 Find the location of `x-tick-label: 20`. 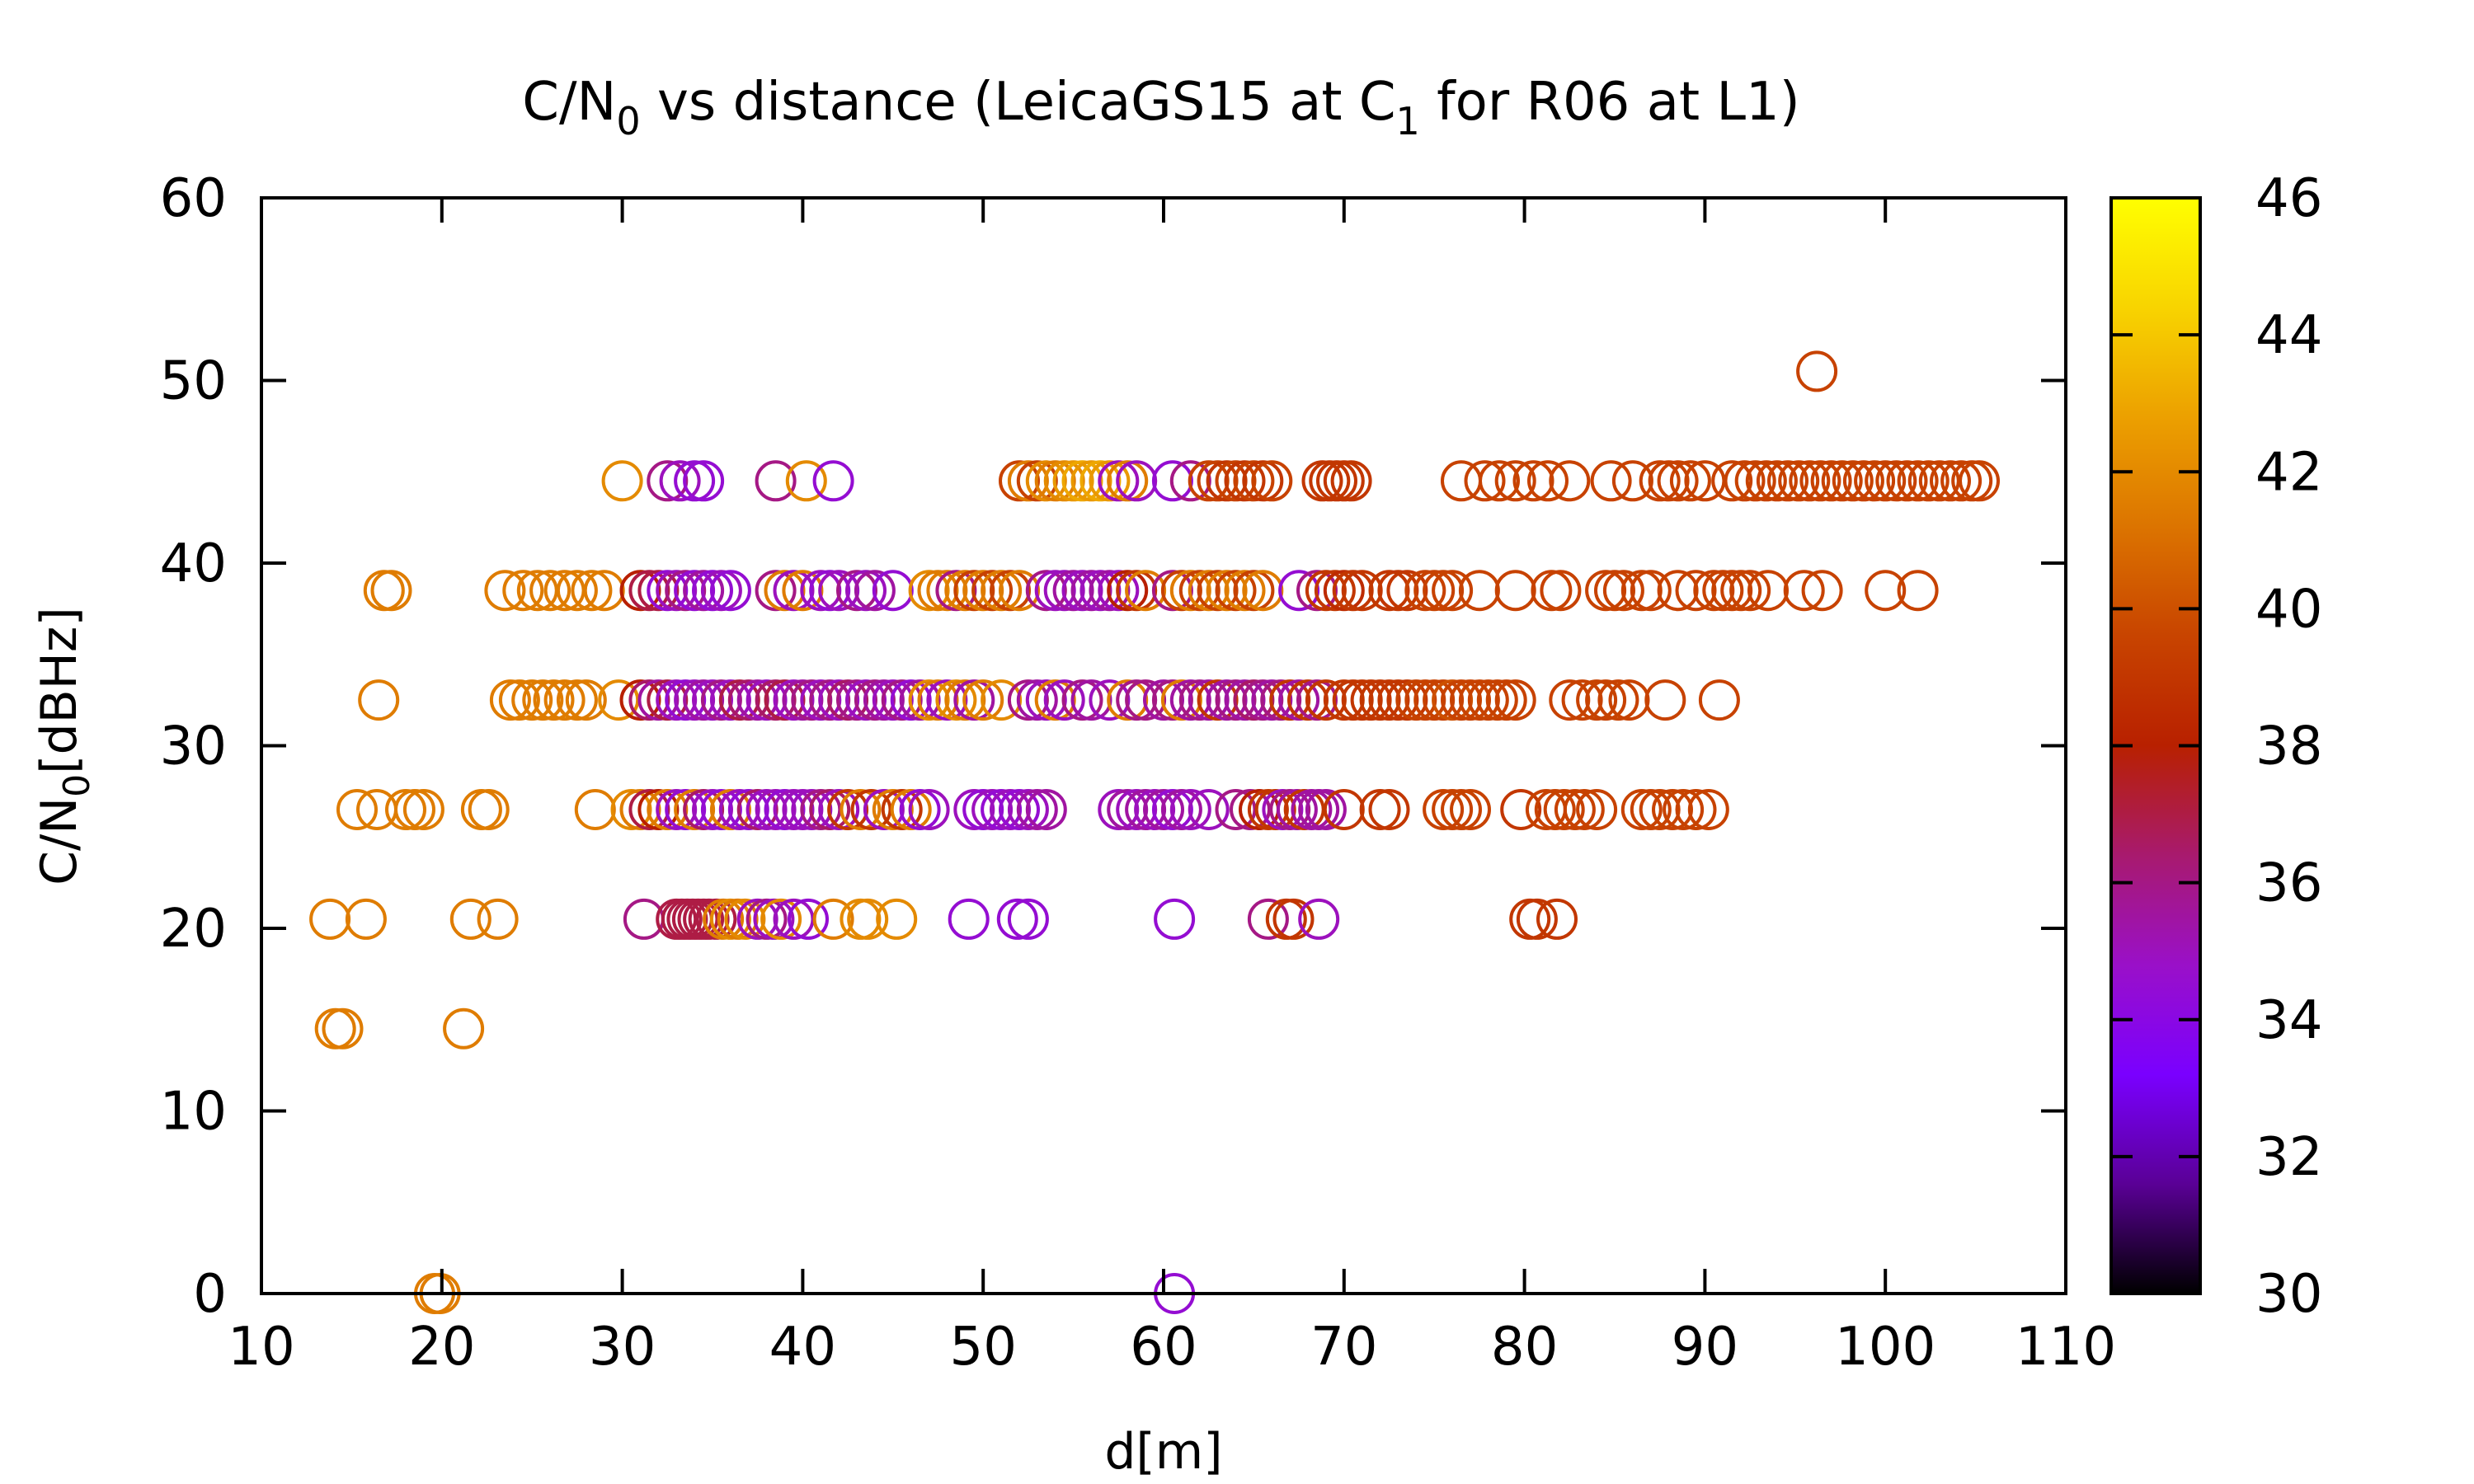

x-tick-label: 20 is located at coordinates (441, 1347).